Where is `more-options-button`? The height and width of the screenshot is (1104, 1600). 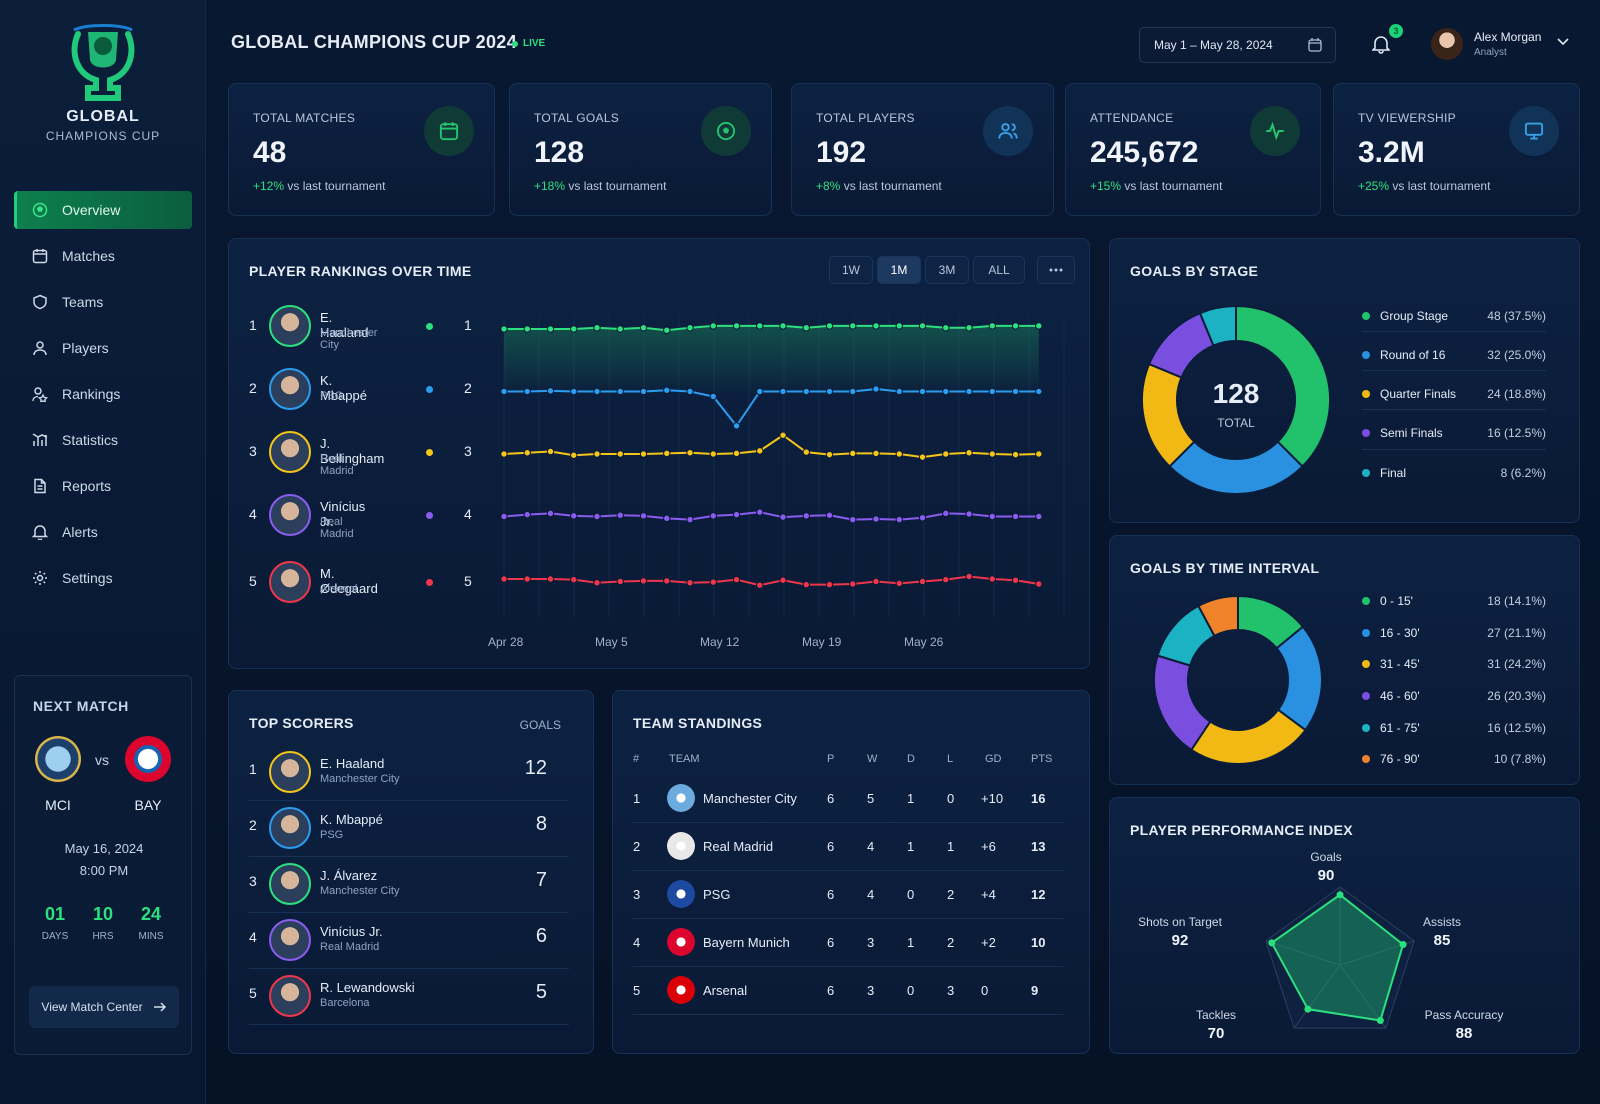 more-options-button is located at coordinates (1056, 270).